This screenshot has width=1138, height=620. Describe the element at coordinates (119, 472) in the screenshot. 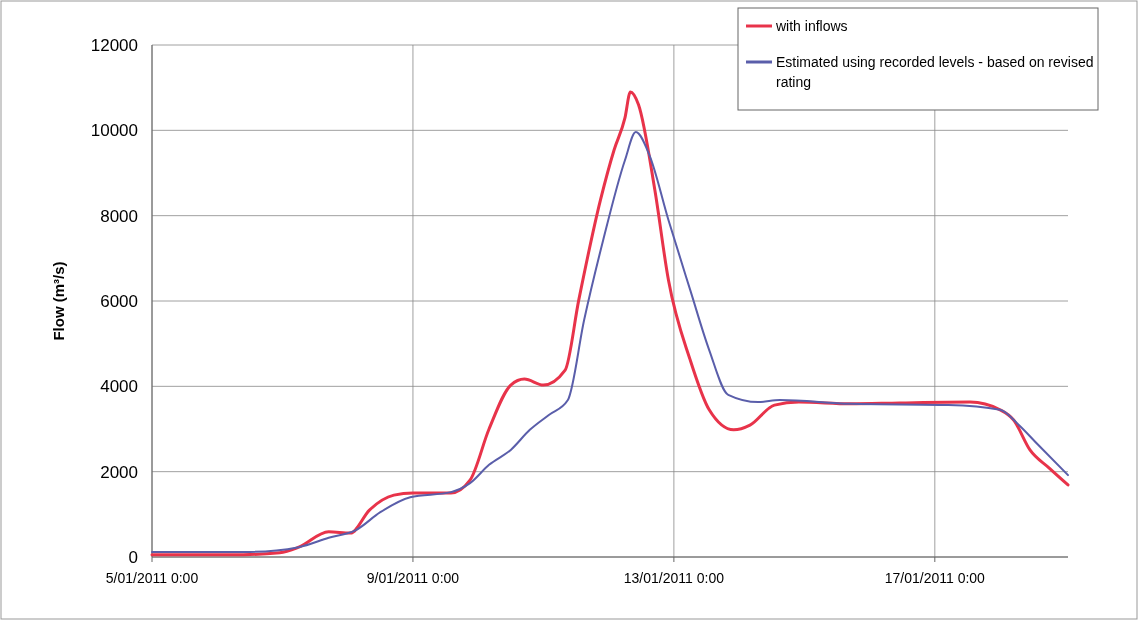

I see `y-tick-label: 2000` at that location.